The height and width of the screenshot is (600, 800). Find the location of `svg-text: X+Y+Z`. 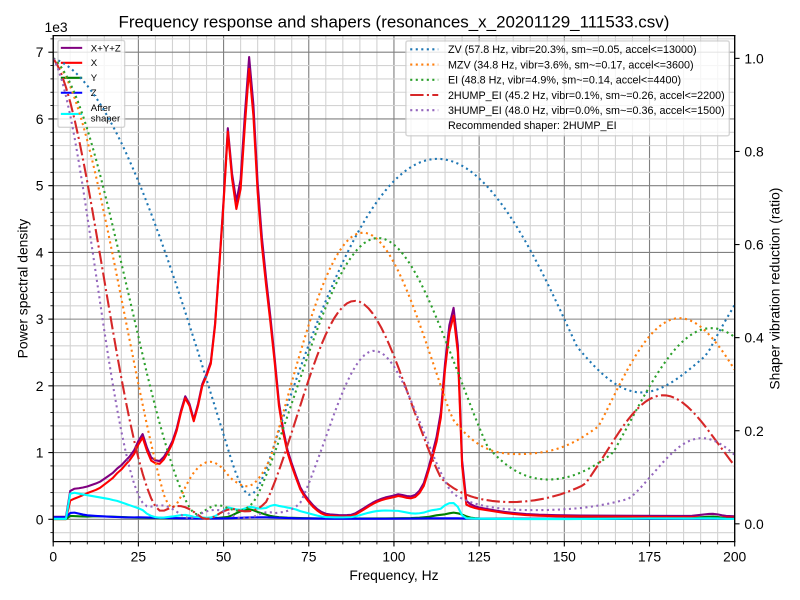

svg-text: X+Y+Z is located at coordinates (106, 48).